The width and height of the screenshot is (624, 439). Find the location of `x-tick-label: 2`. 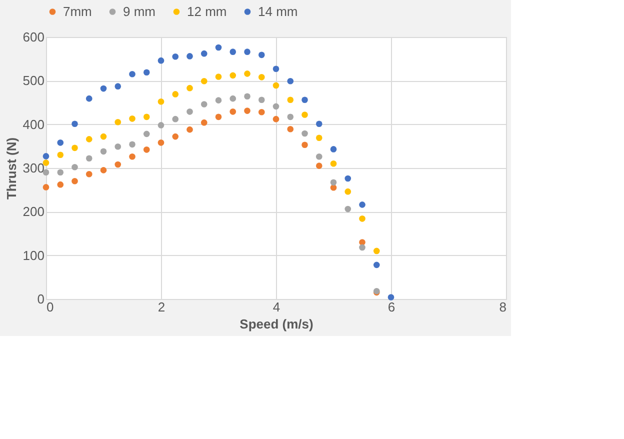

x-tick-label: 2 is located at coordinates (162, 307).